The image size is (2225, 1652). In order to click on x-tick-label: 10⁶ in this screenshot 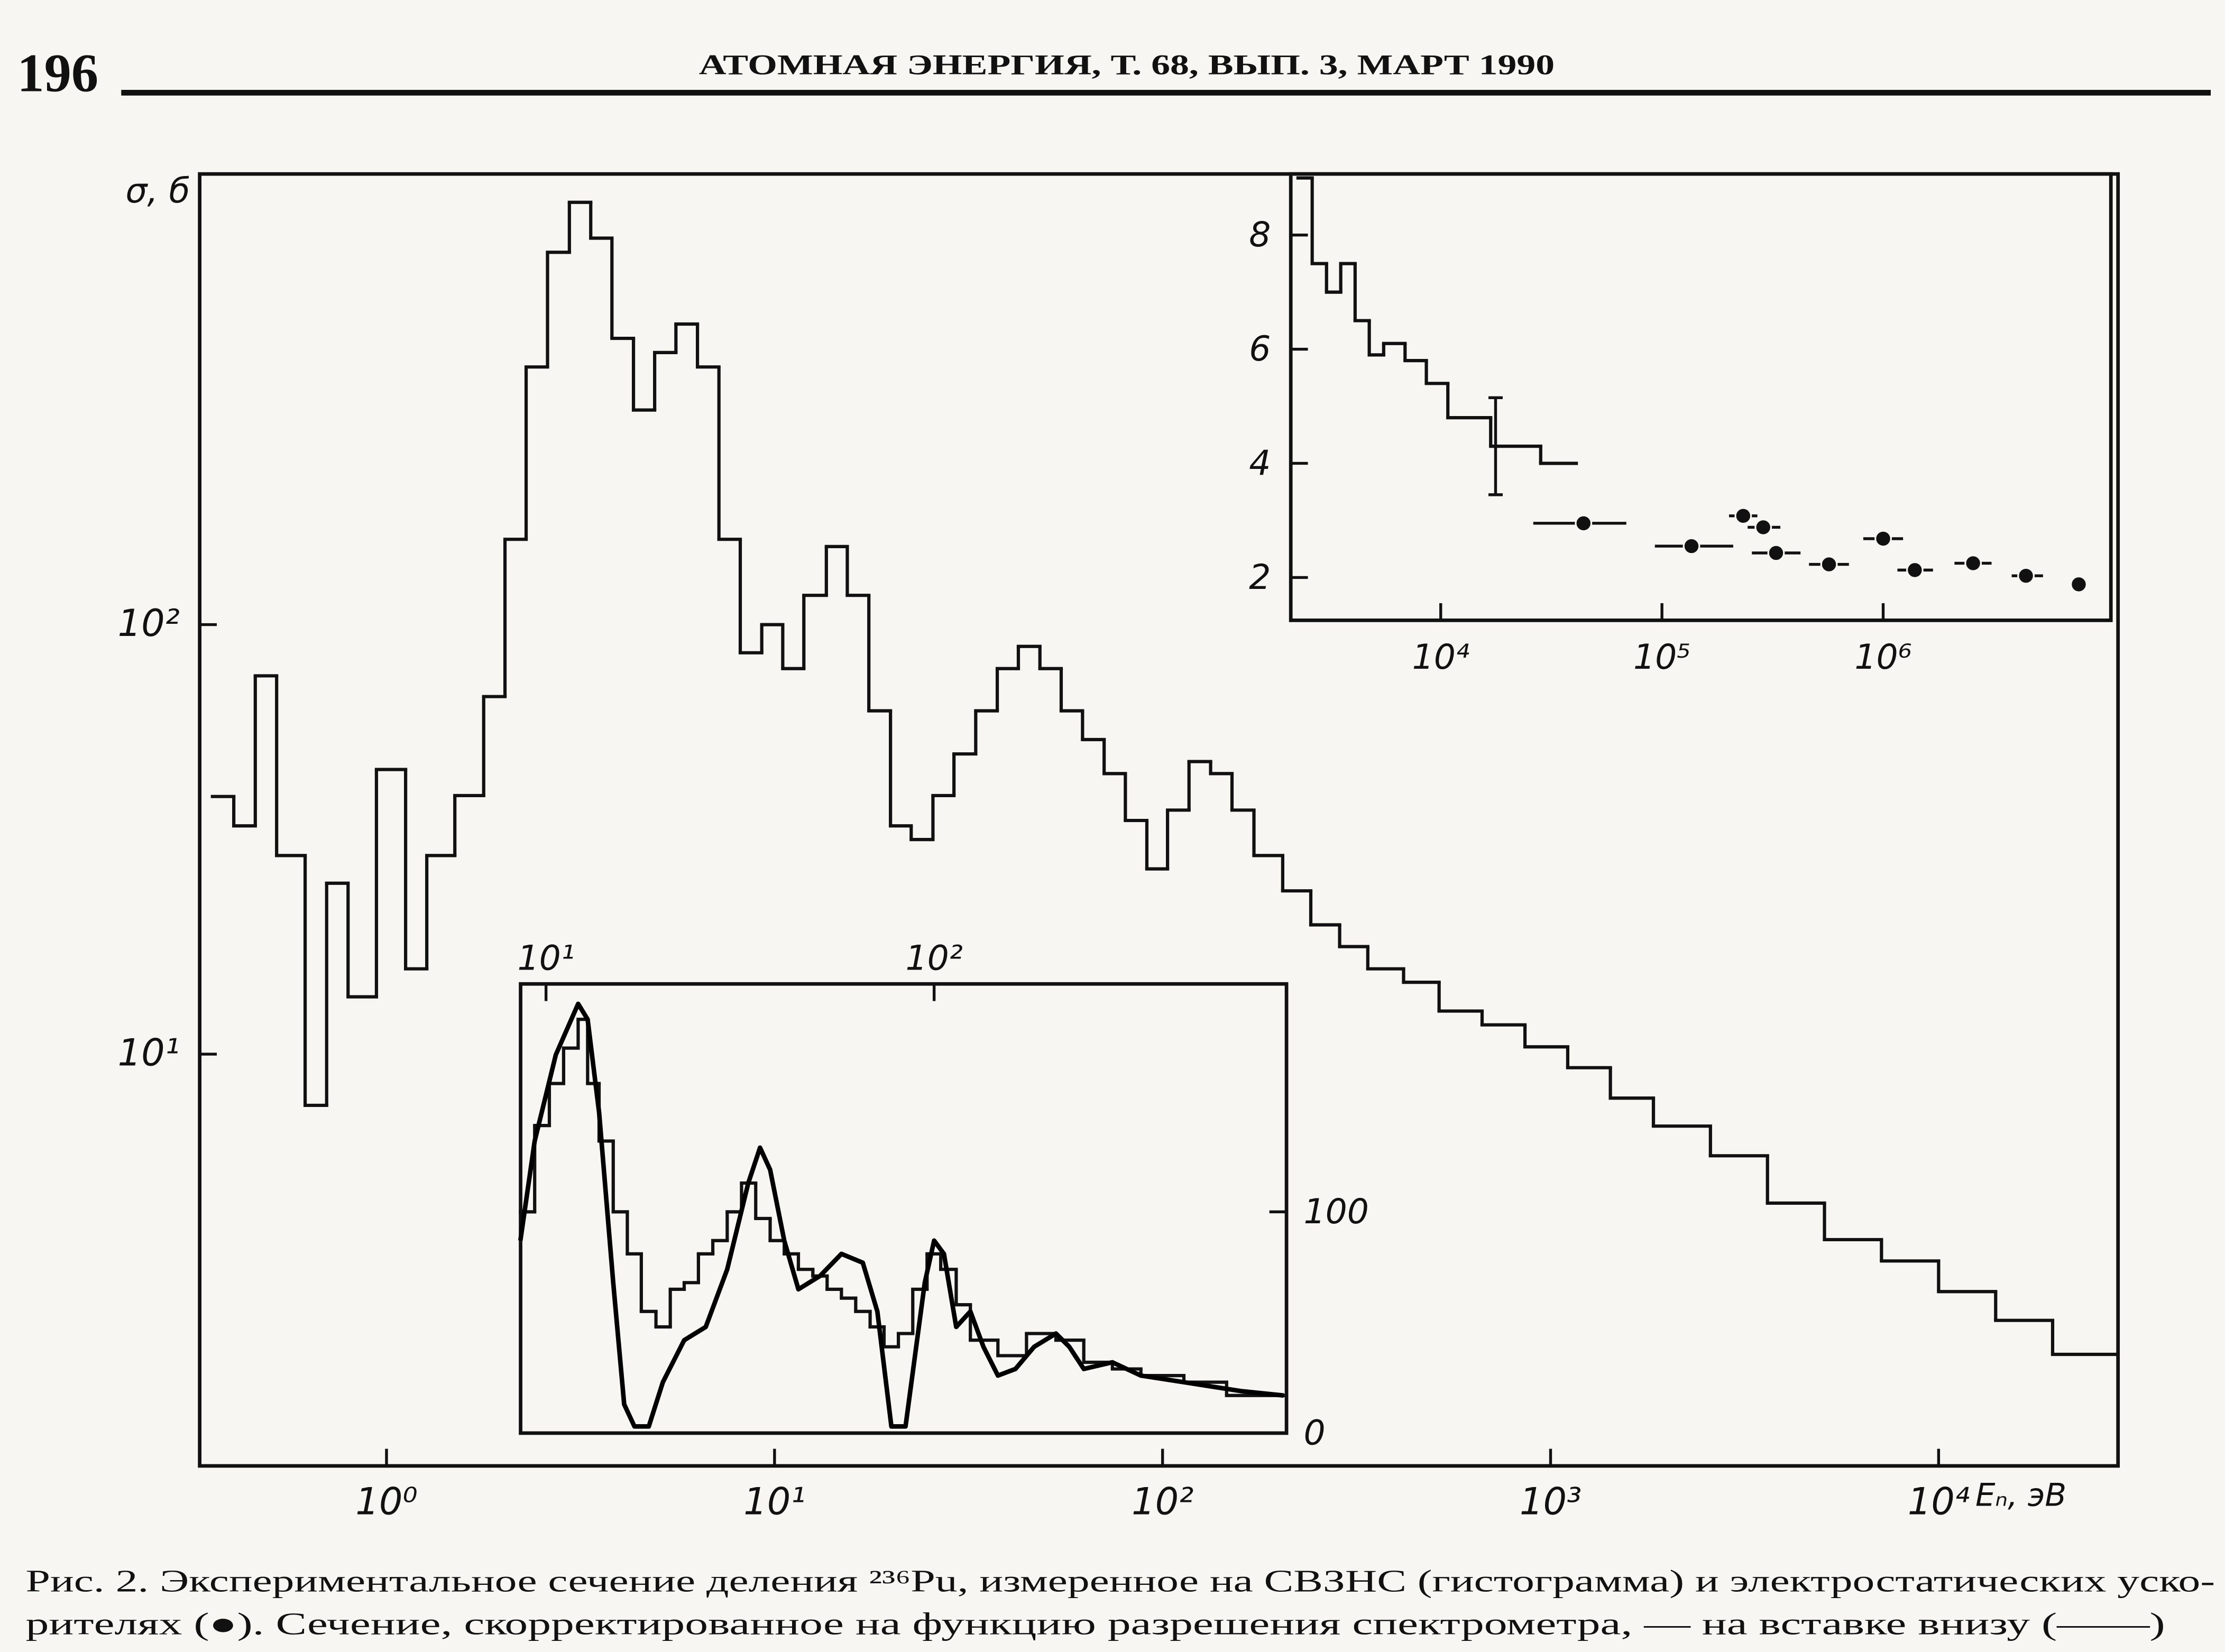, I will do `click(1882, 657)`.